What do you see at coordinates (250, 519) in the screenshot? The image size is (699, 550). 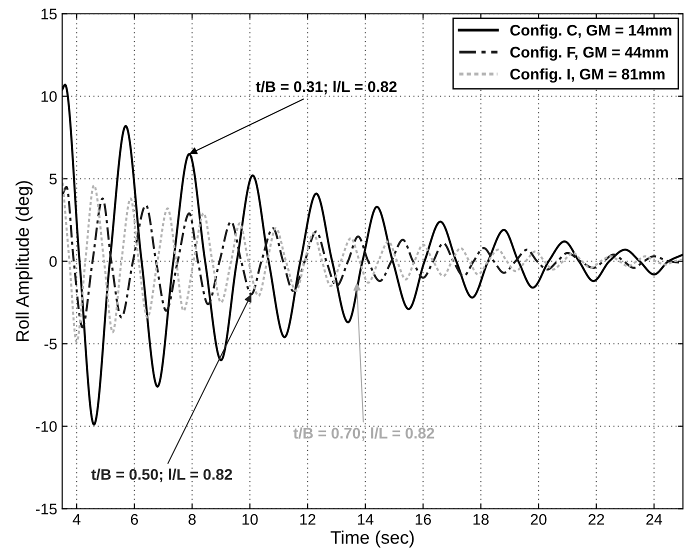 I see `x-tick-label: 10` at bounding box center [250, 519].